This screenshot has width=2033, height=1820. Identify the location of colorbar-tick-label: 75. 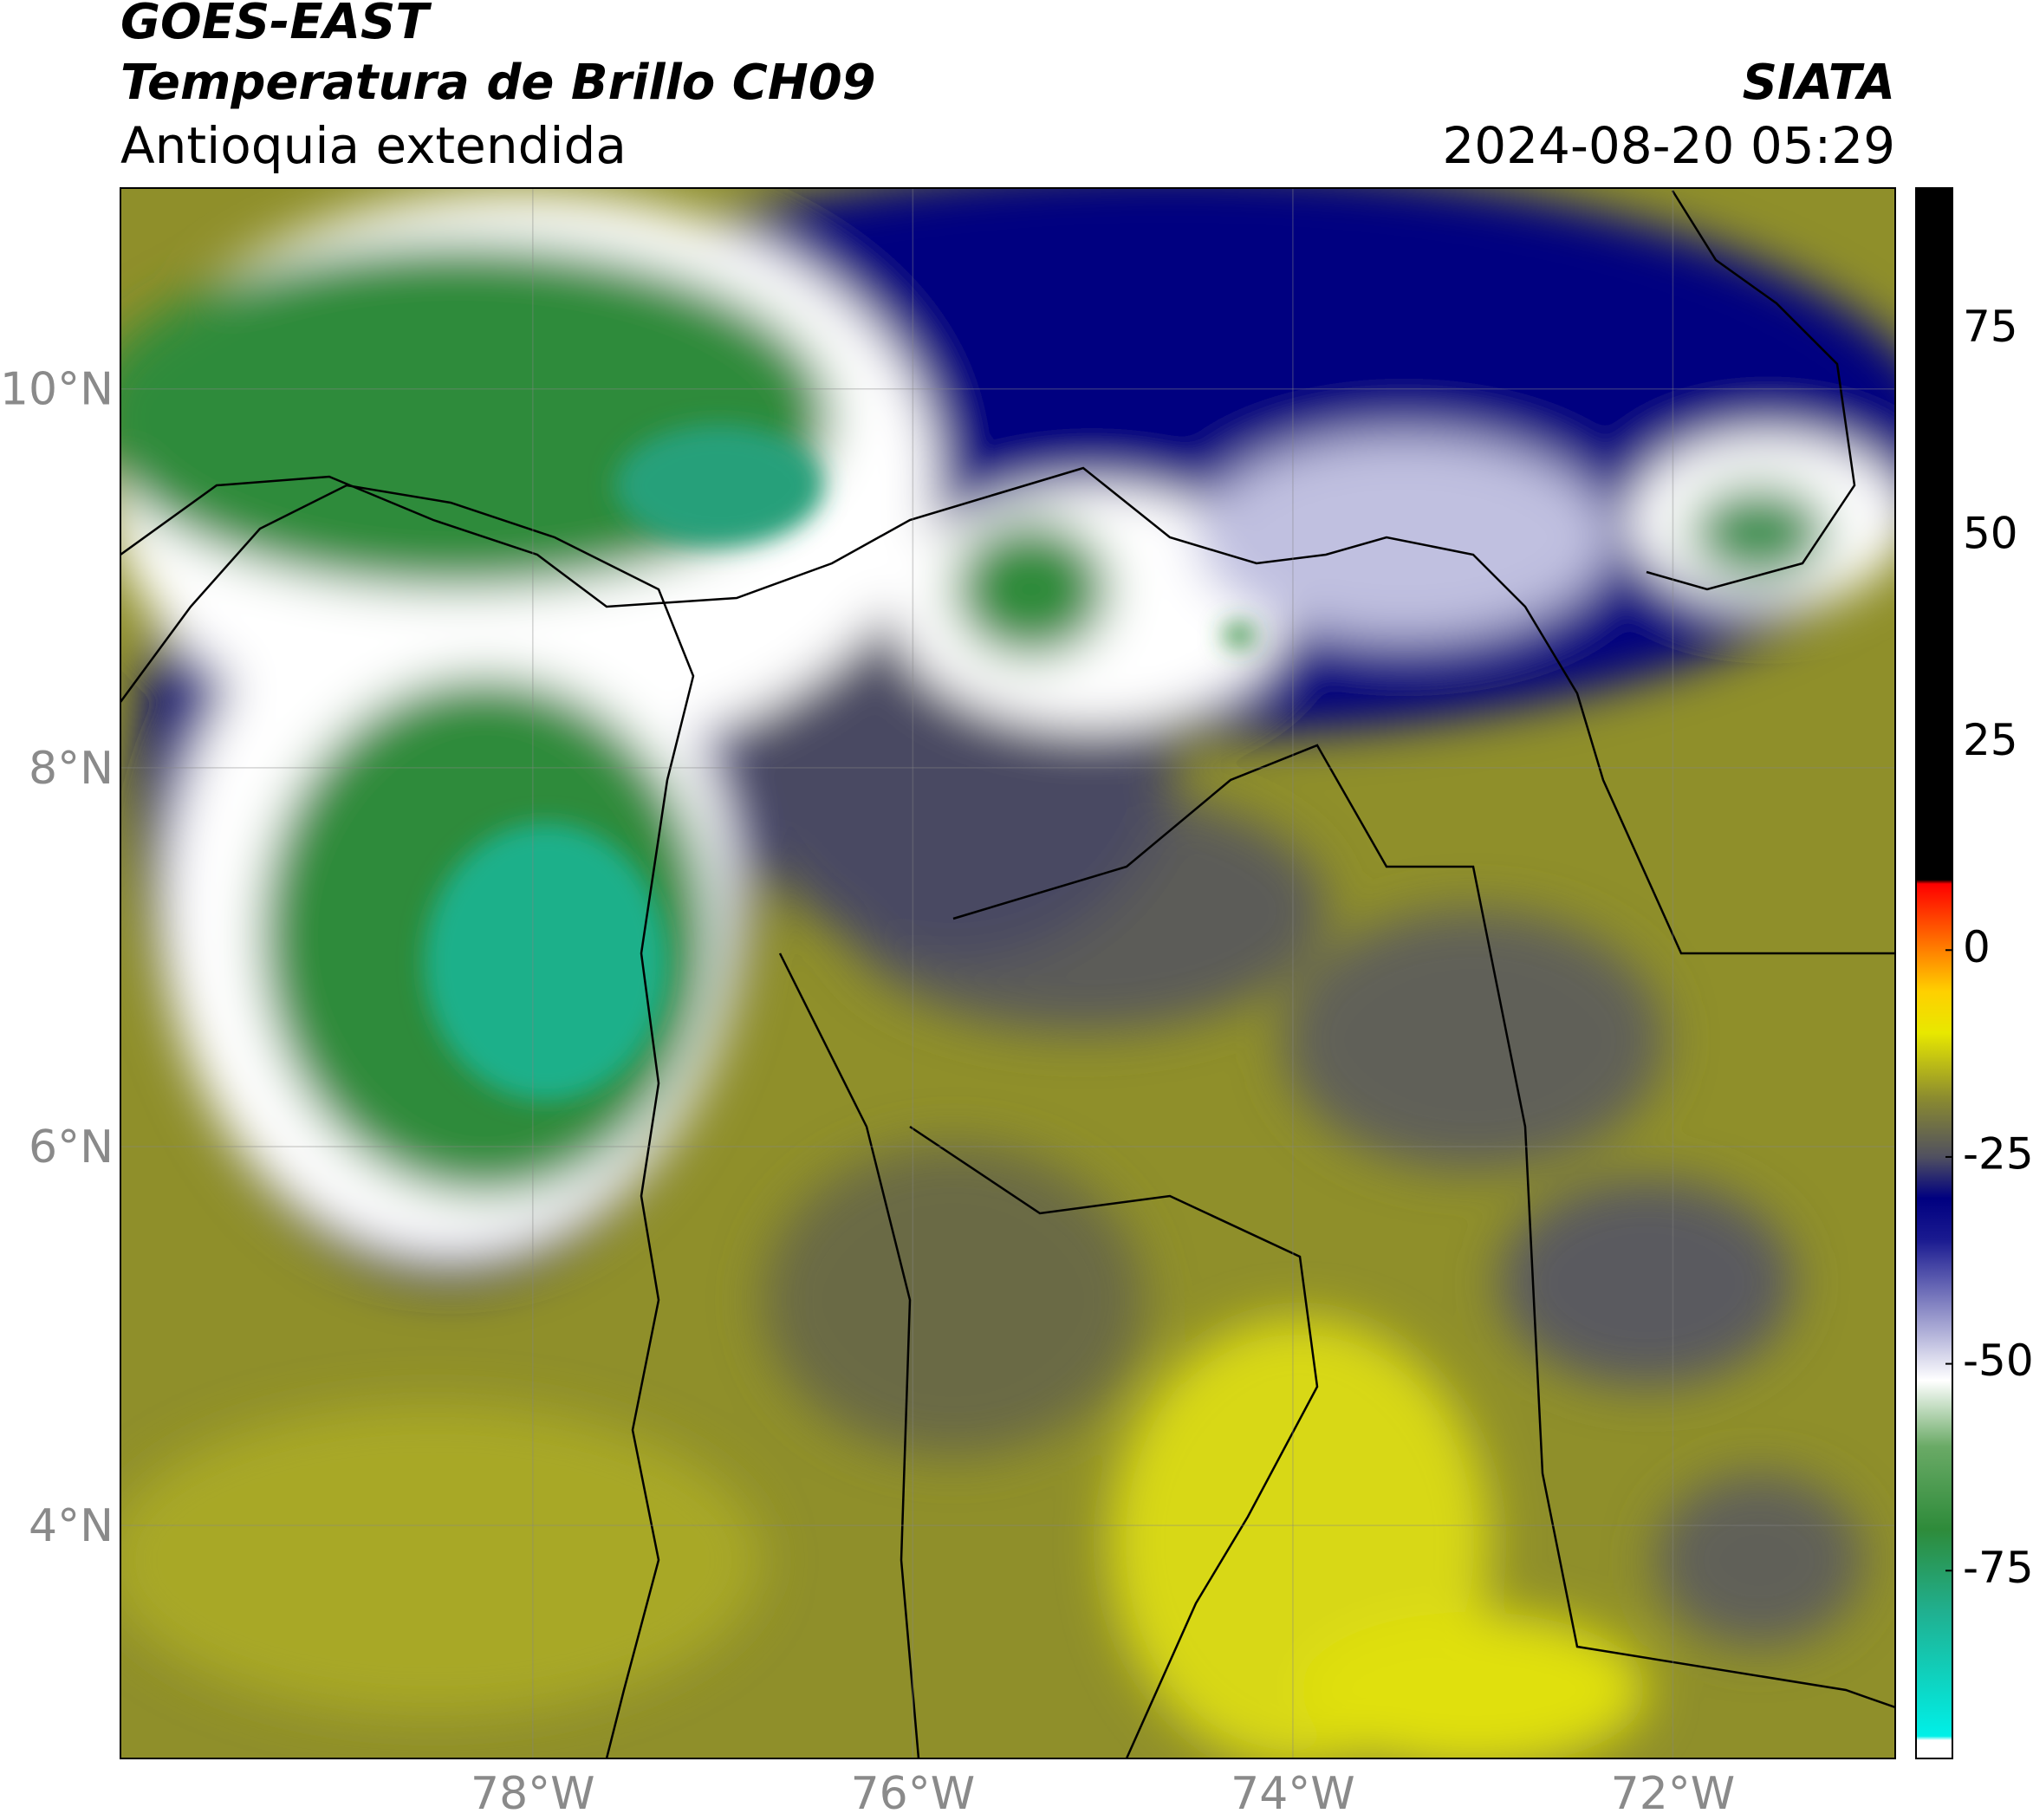
(1990, 327).